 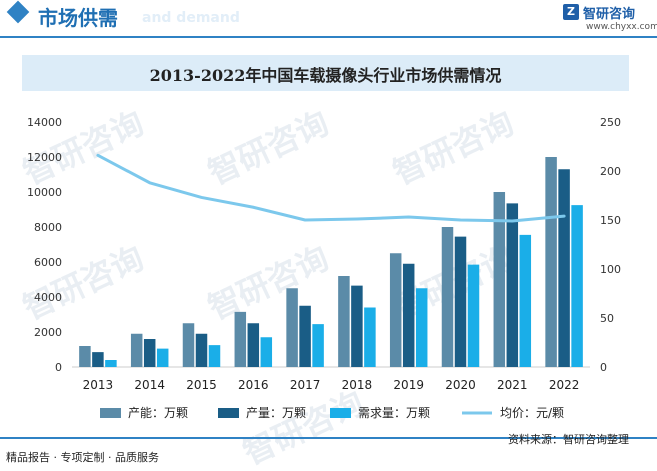 What do you see at coordinates (82, 457) in the screenshot?
I see `footer-tagline: 精品报告 · 专项定制 · 品质服务` at bounding box center [82, 457].